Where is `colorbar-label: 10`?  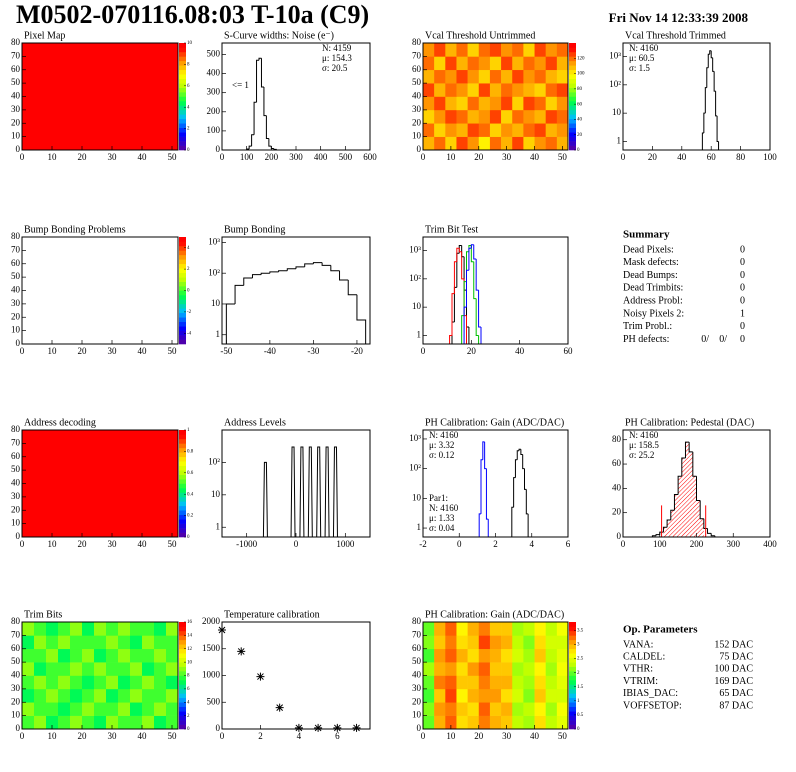
colorbar-label: 10 is located at coordinates (190, 662).